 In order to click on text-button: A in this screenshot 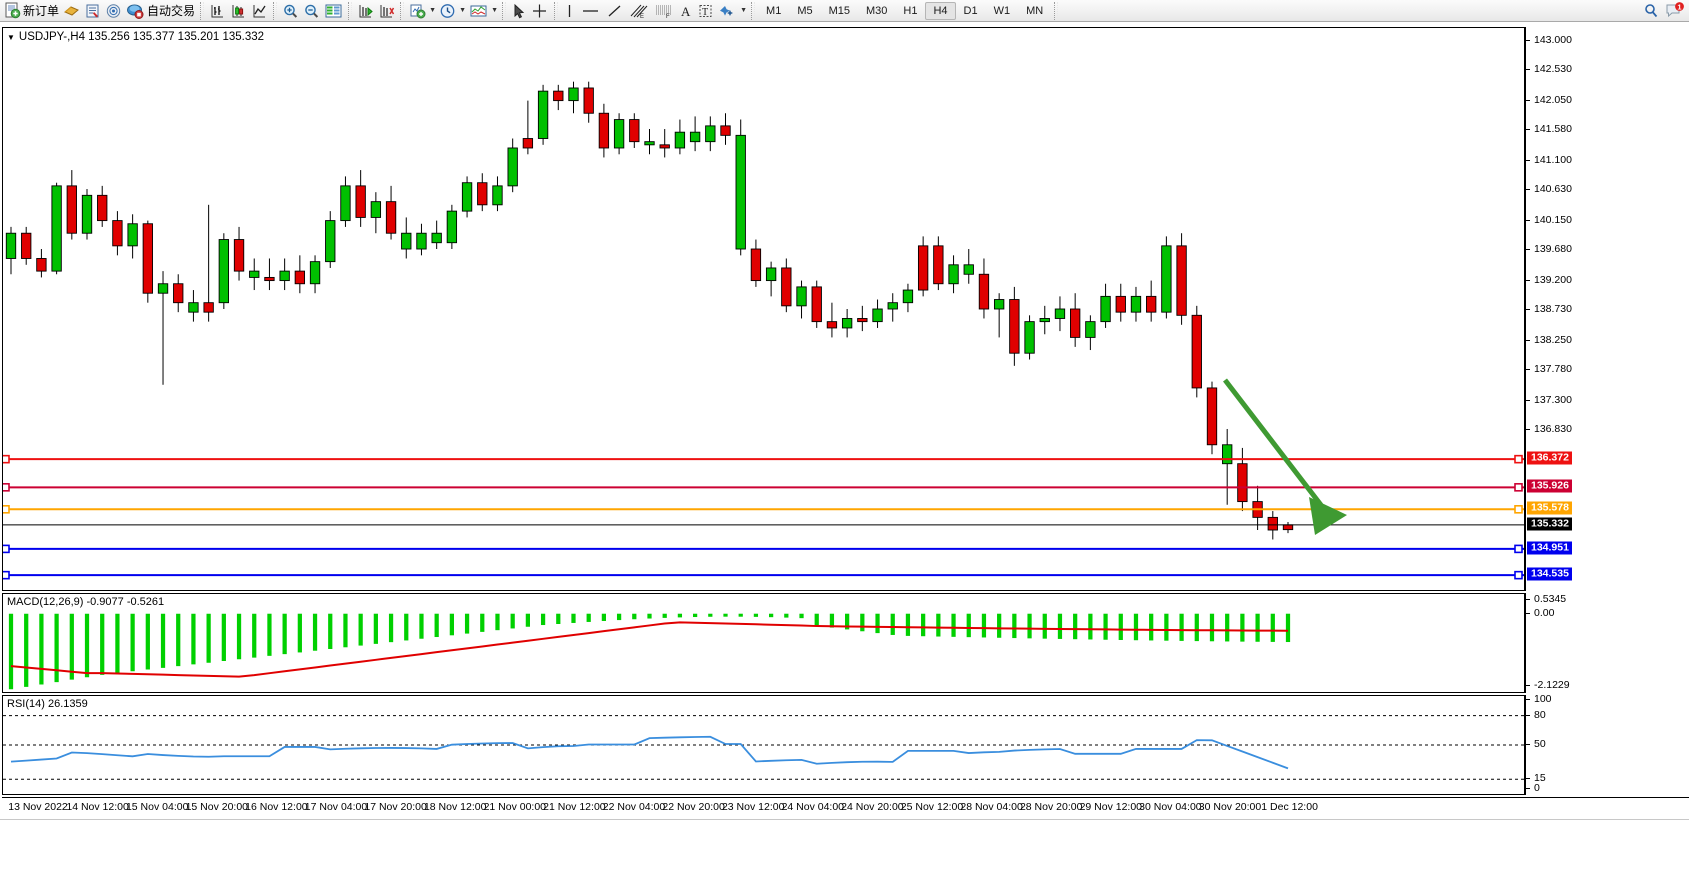, I will do `click(685, 11)`.